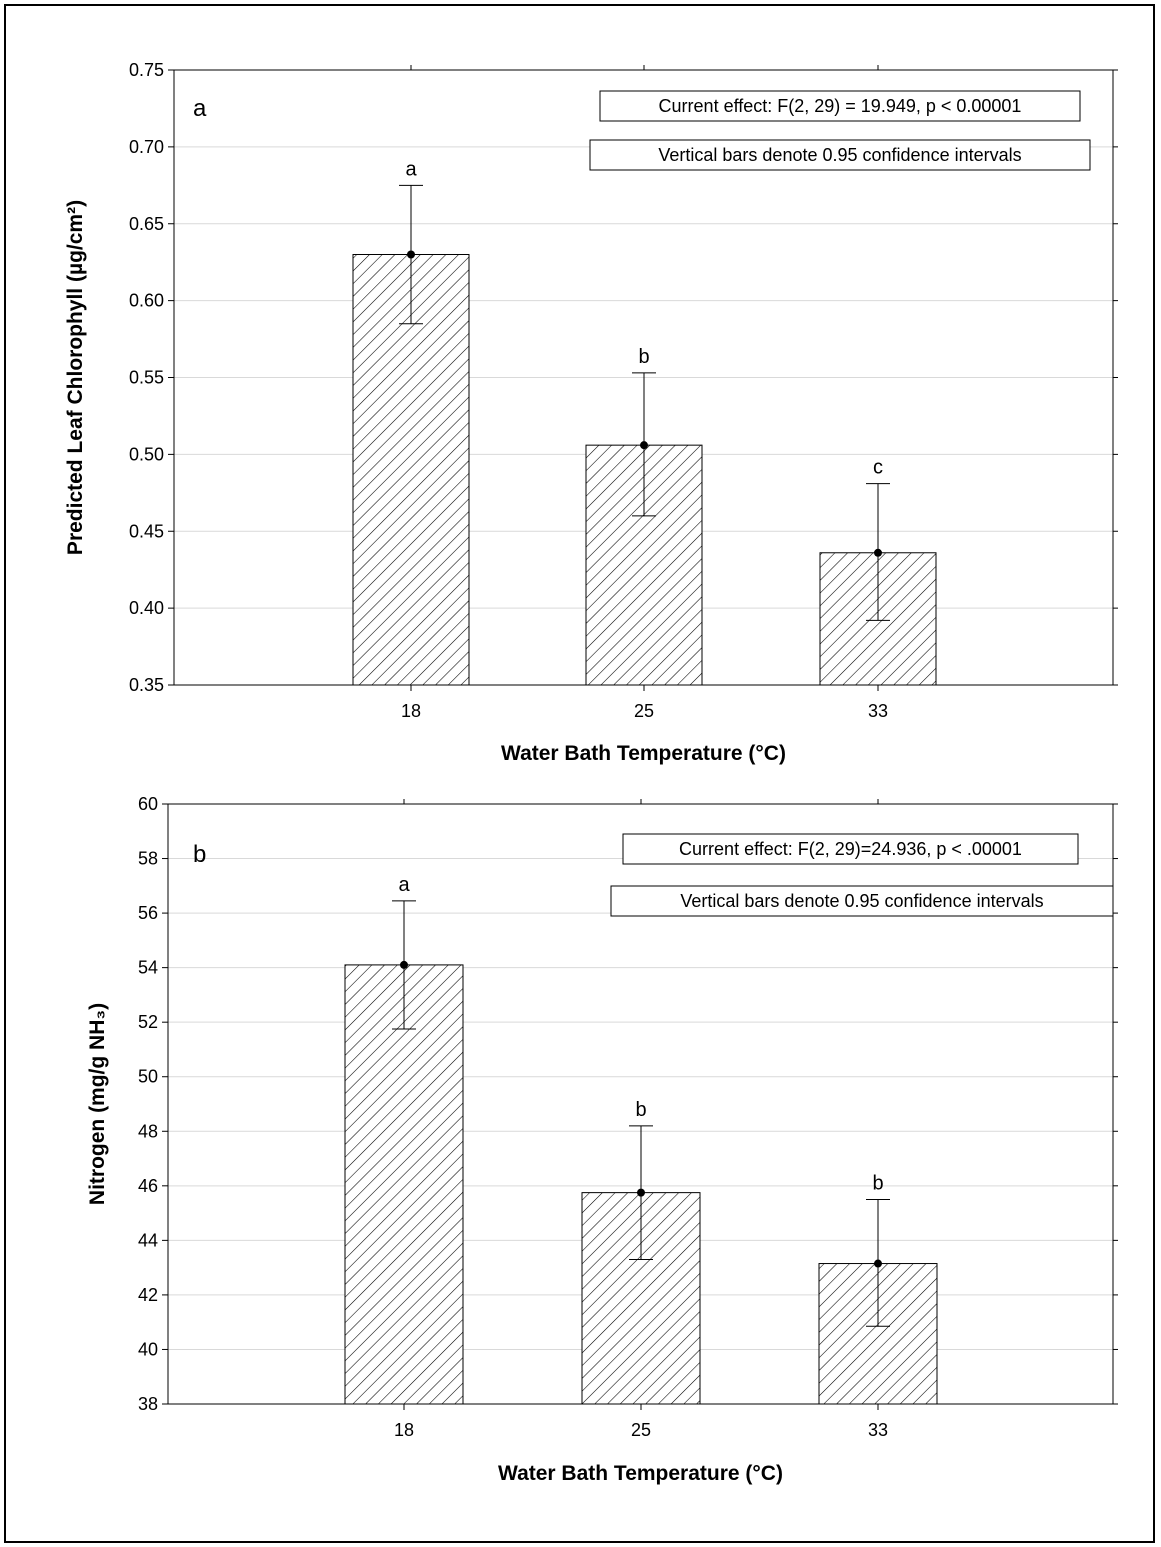 The height and width of the screenshot is (1547, 1161). I want to click on y-tick-label: 0.40, so click(146, 608).